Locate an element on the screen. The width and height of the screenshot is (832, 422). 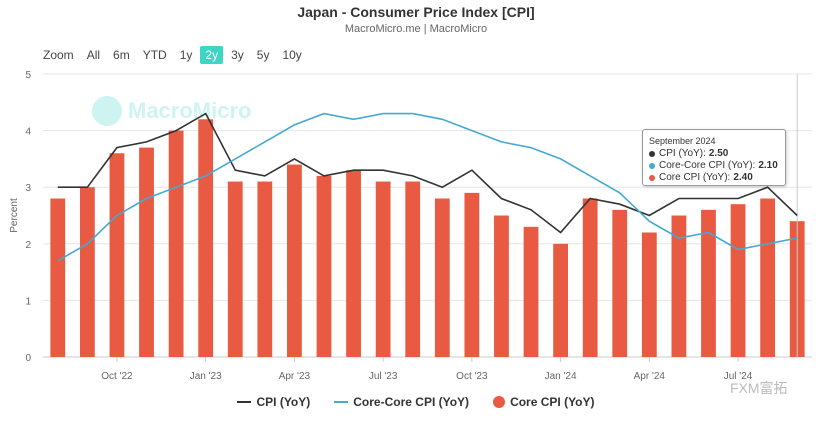
tooltip-dot-core-core is located at coordinates (652, 166).